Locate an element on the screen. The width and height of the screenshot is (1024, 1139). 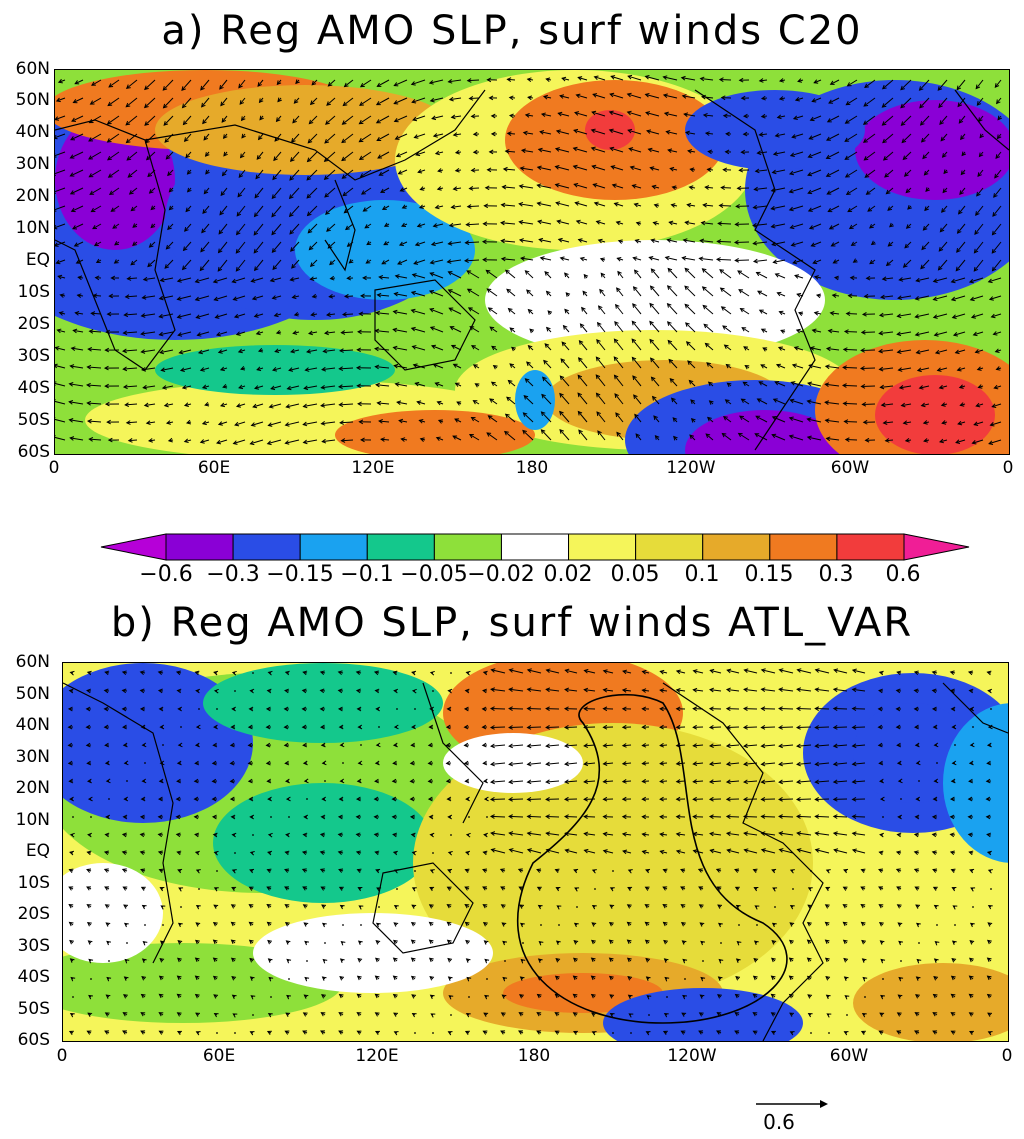
colorbar-label: 0.6 is located at coordinates (903, 574).